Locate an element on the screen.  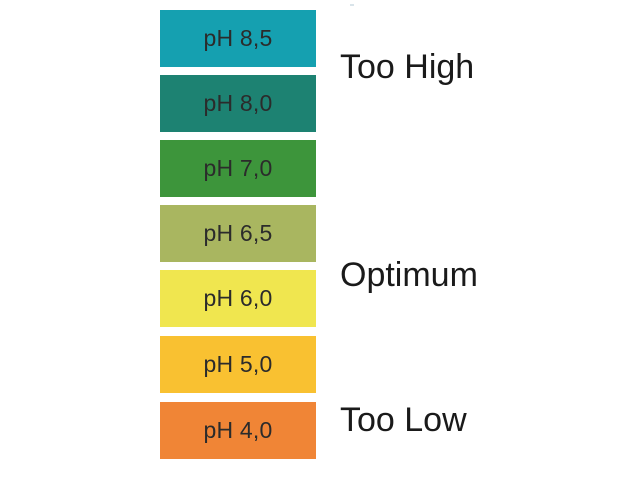
swatch-label: pH 7,0 is located at coordinates (238, 168).